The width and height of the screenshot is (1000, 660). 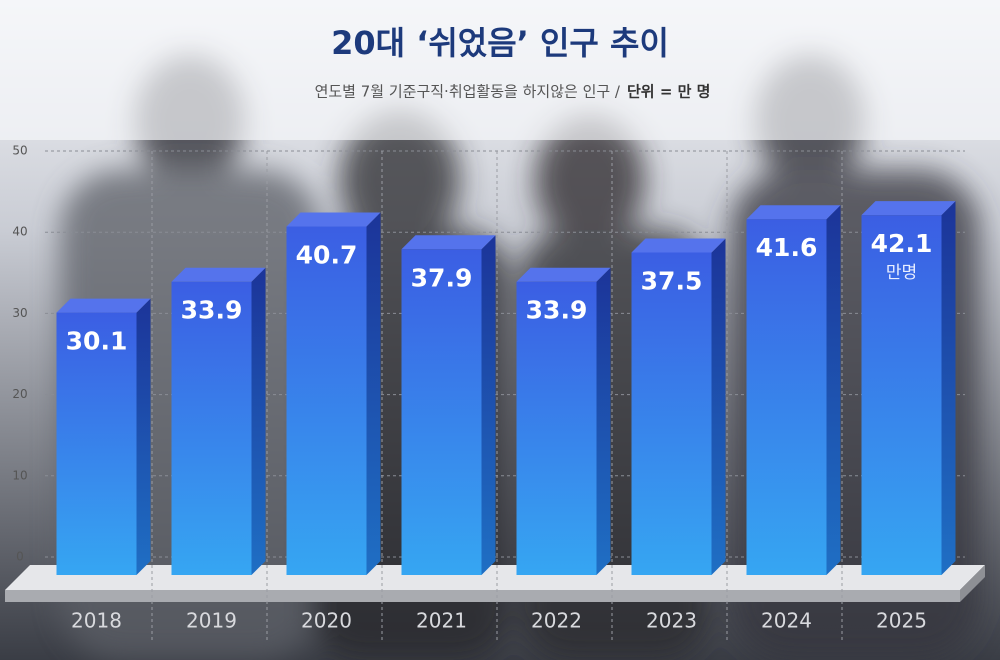 What do you see at coordinates (468, 92) in the screenshot?
I see `chart-subtitle: 연도별 7월 기준구직·취업활동을 하지않은 인구 /` at bounding box center [468, 92].